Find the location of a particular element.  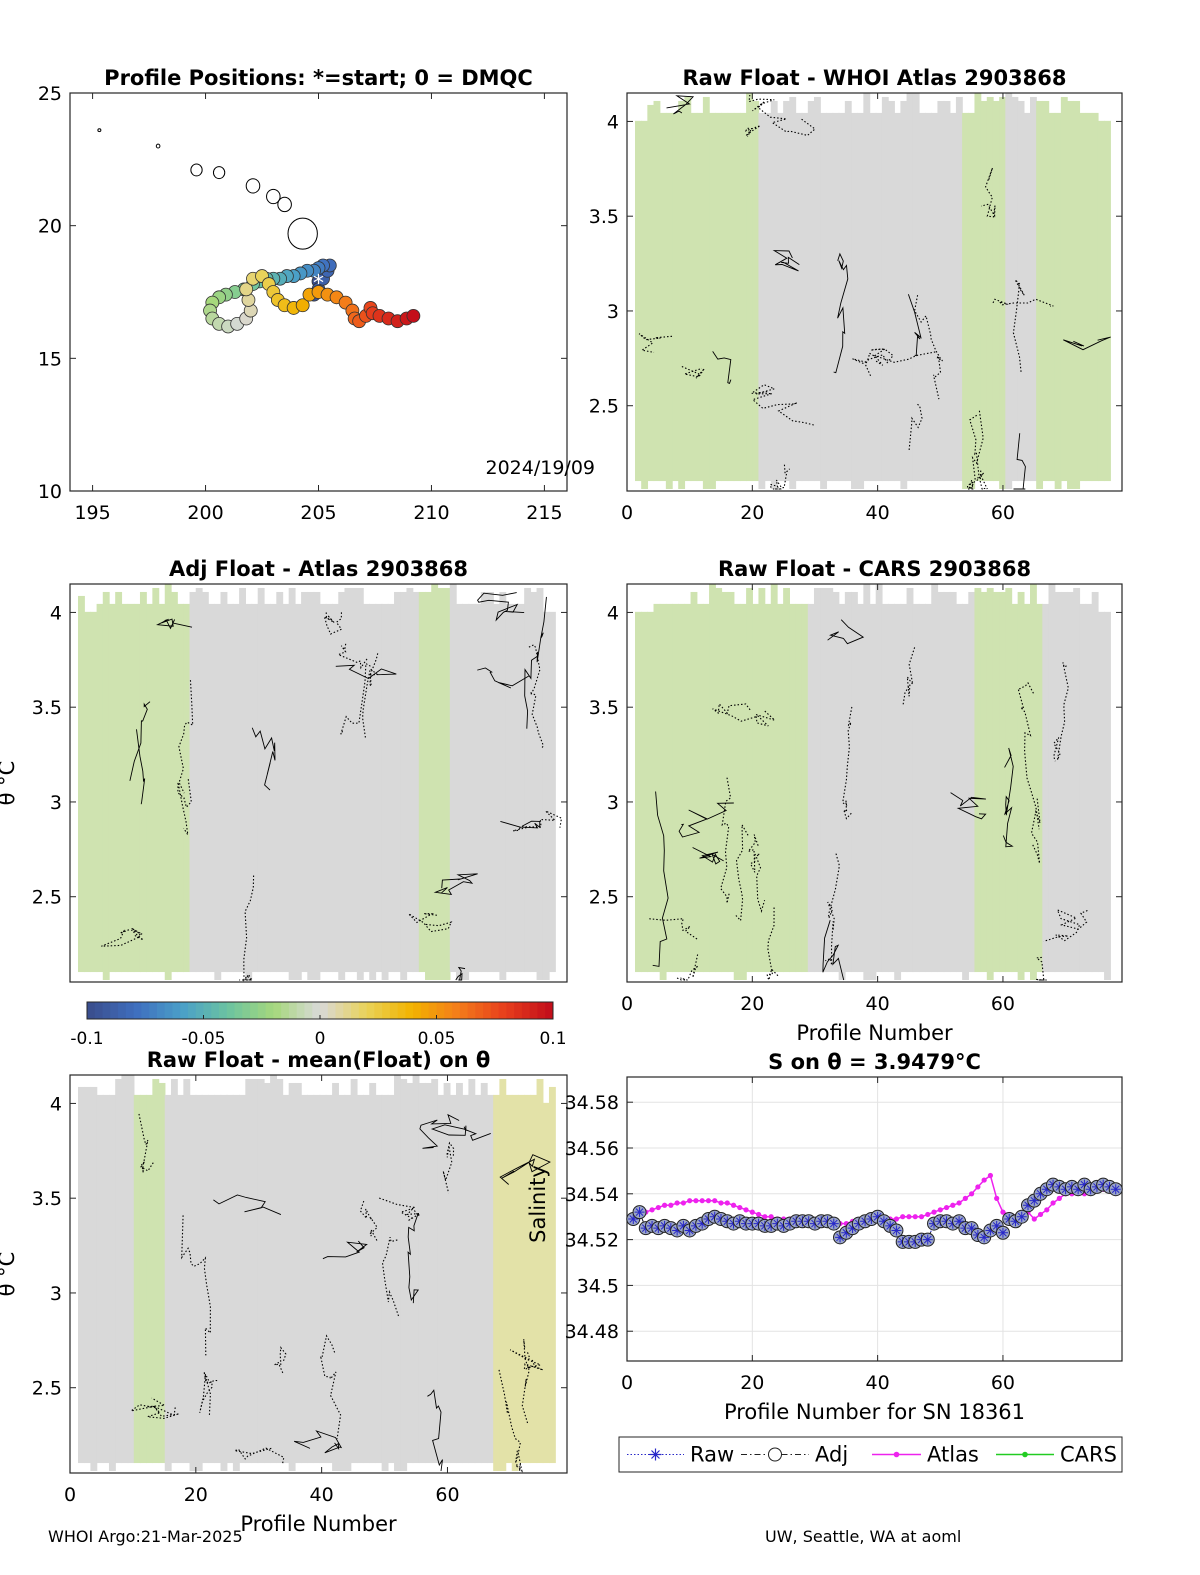

y-tick-label: 10 is located at coordinates (50, 492).